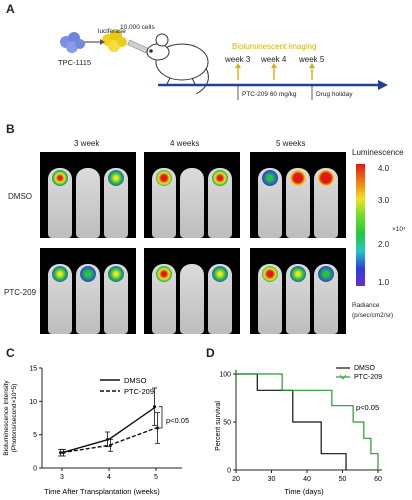 Image resolution: width=412 pixels, height=500 pixels. Describe the element at coordinates (312, 59) in the screenshot. I see `week-5-text: week 5` at that location.